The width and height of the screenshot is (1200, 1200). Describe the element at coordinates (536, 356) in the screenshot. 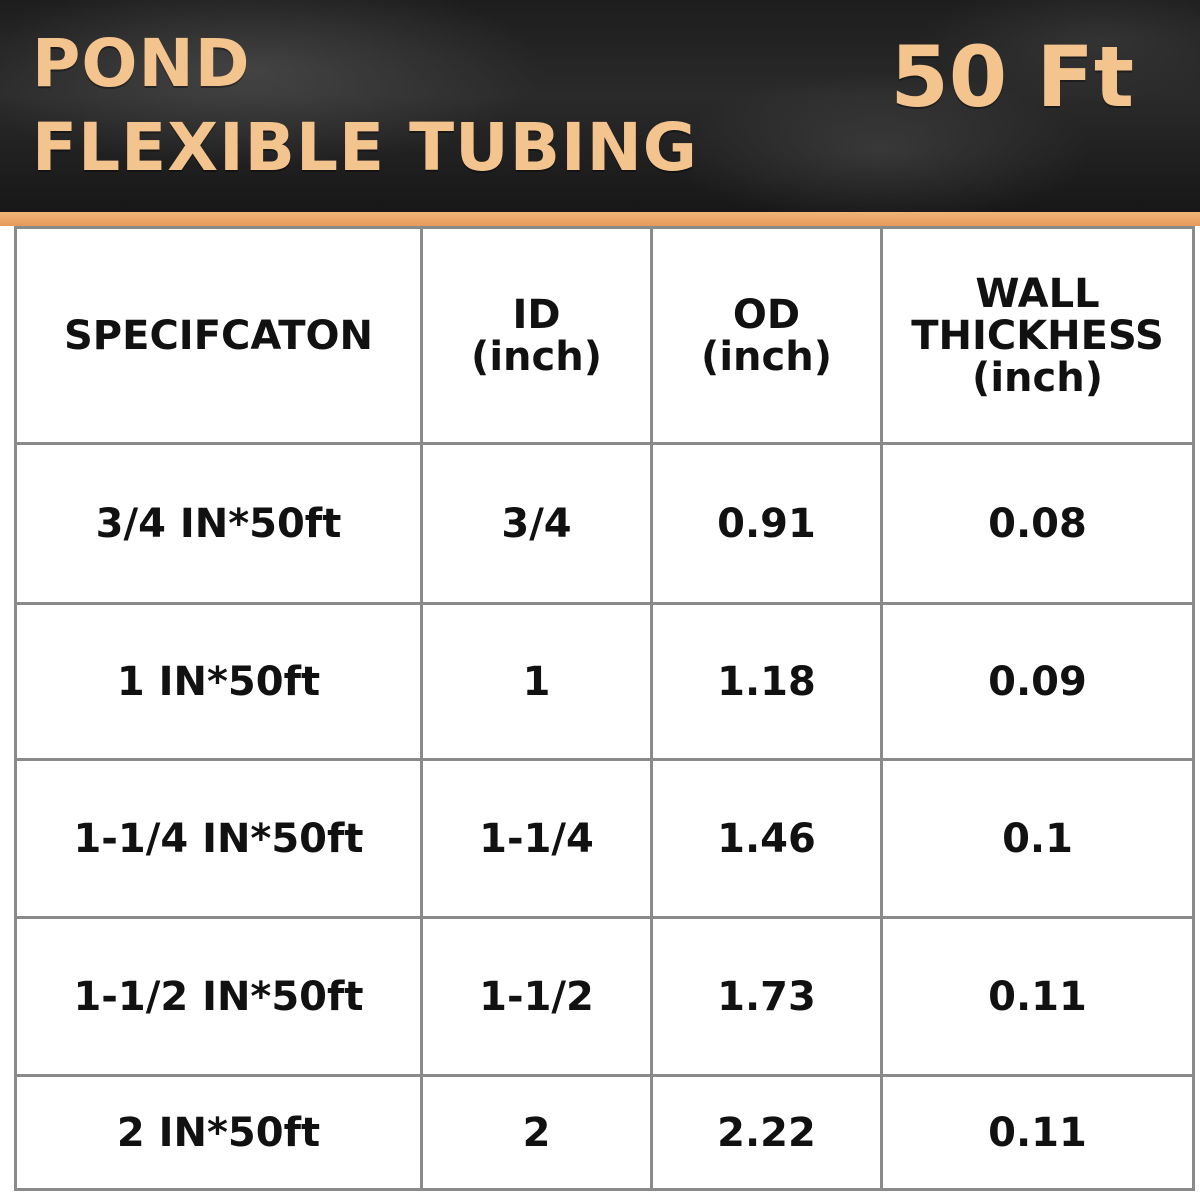

I see `header-id-unit: (inch)` at that location.